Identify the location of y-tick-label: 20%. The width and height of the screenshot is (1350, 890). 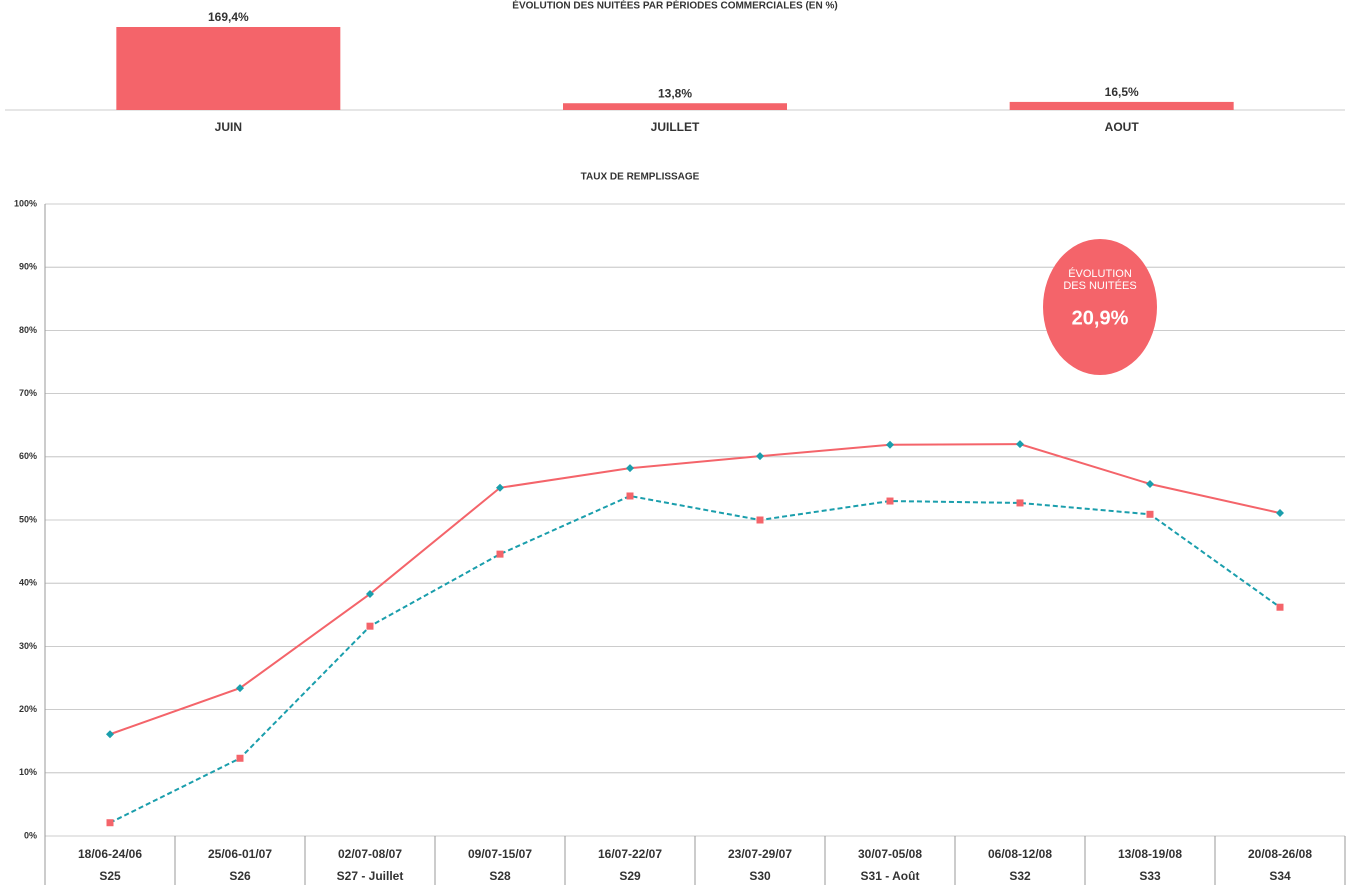
(28, 709).